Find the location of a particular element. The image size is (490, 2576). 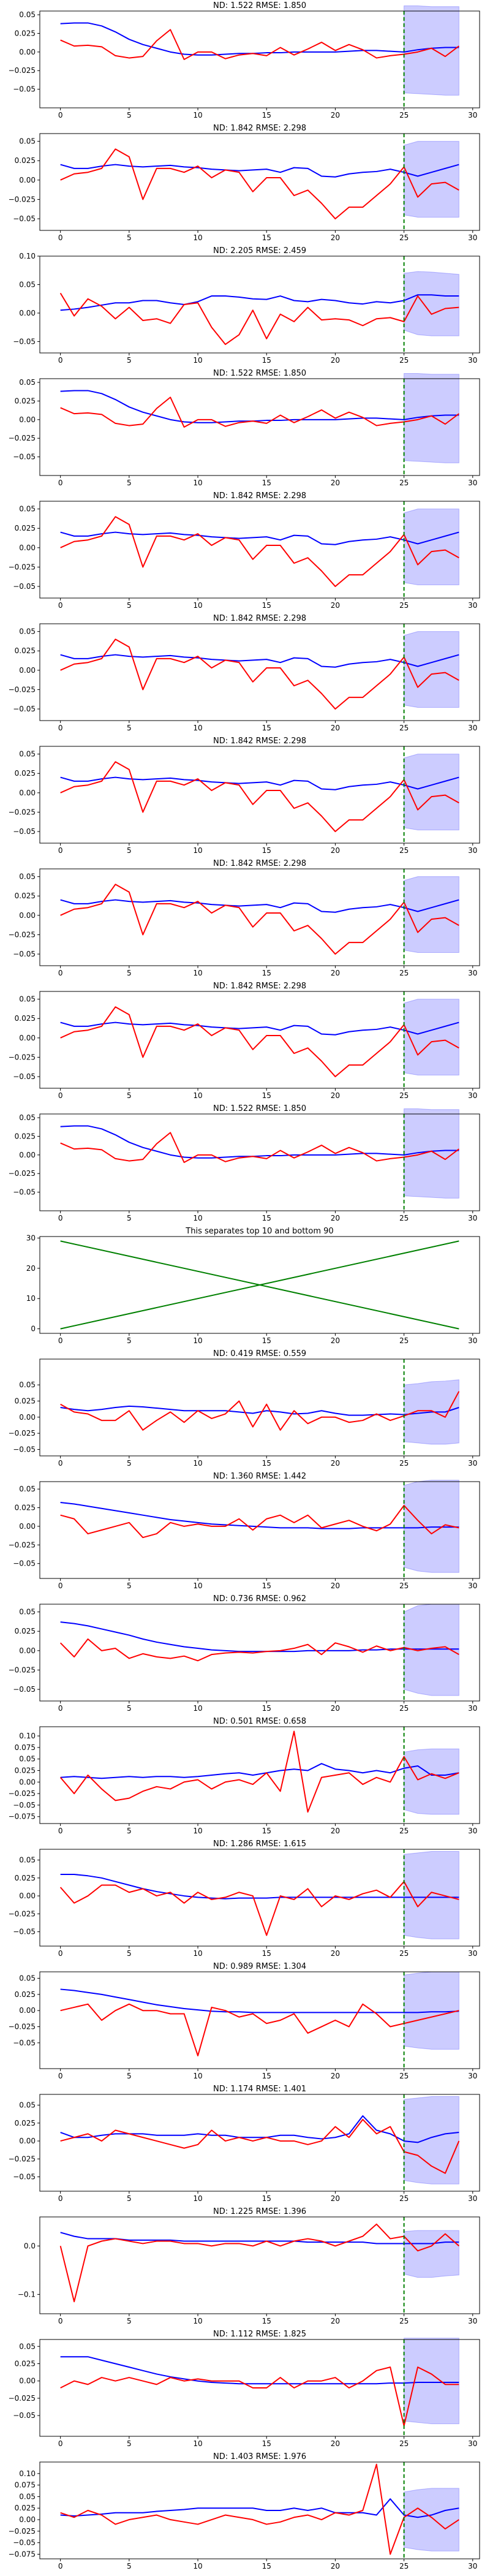

y-tick-label: 0.075 is located at coordinates (25, 2485).